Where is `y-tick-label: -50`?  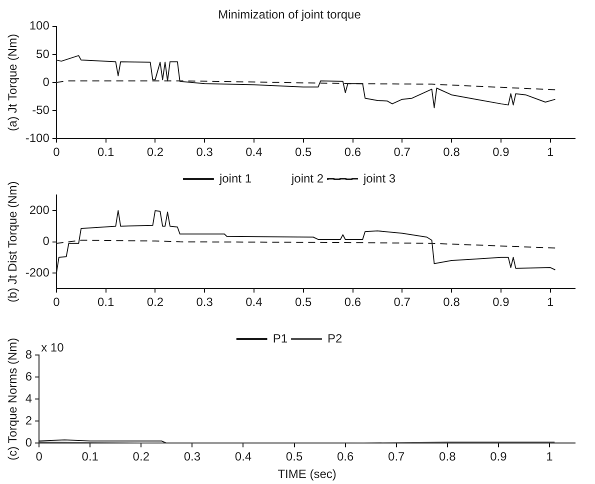
y-tick-label: -50 is located at coordinates (41, 109).